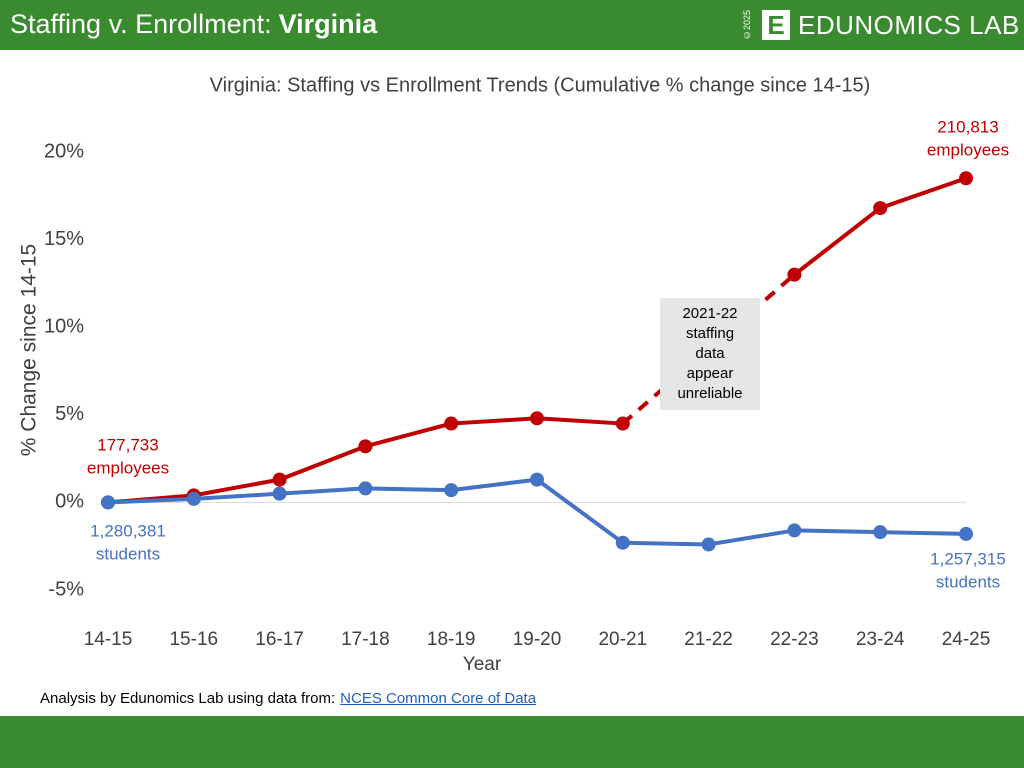 This screenshot has height=768, width=1024. I want to click on x-tick-label: 21-22, so click(708, 639).